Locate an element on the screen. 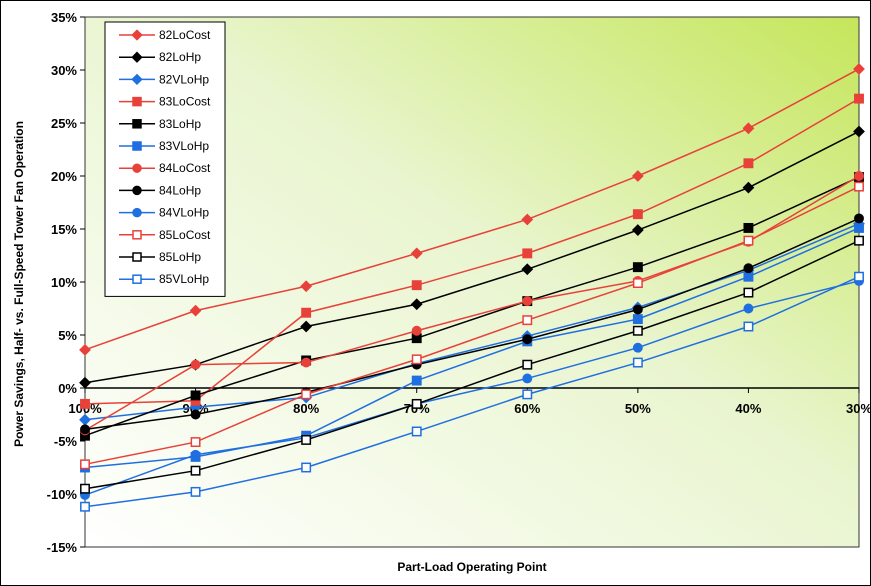 This screenshot has width=871, height=586. y-tick-label: 0% is located at coordinates (67, 388).